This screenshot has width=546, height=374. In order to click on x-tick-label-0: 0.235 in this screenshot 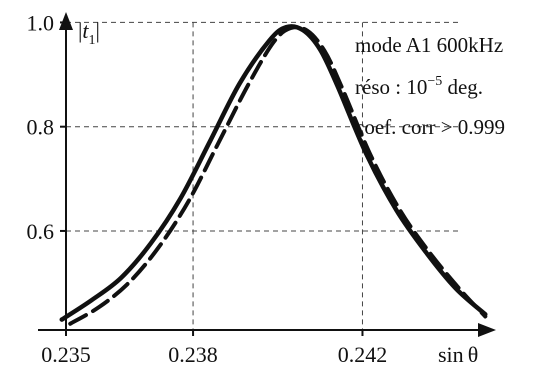, I will do `click(66, 354)`.